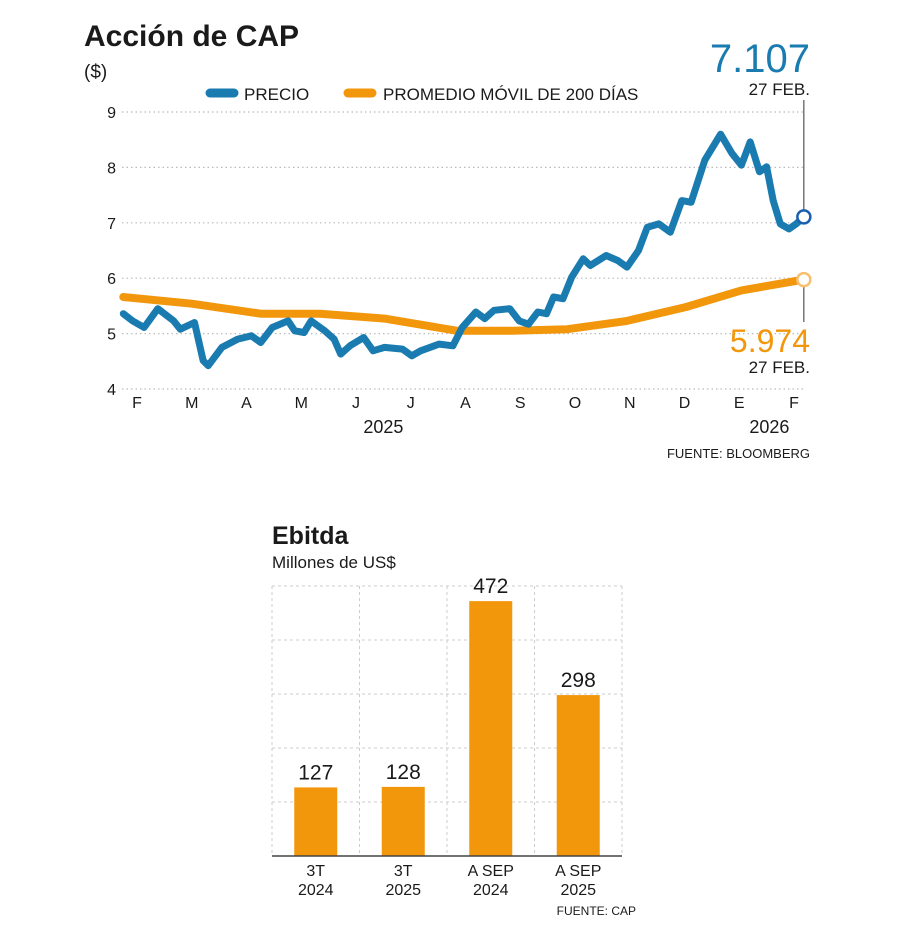  I want to click on y-tick-label: 5, so click(111, 335).